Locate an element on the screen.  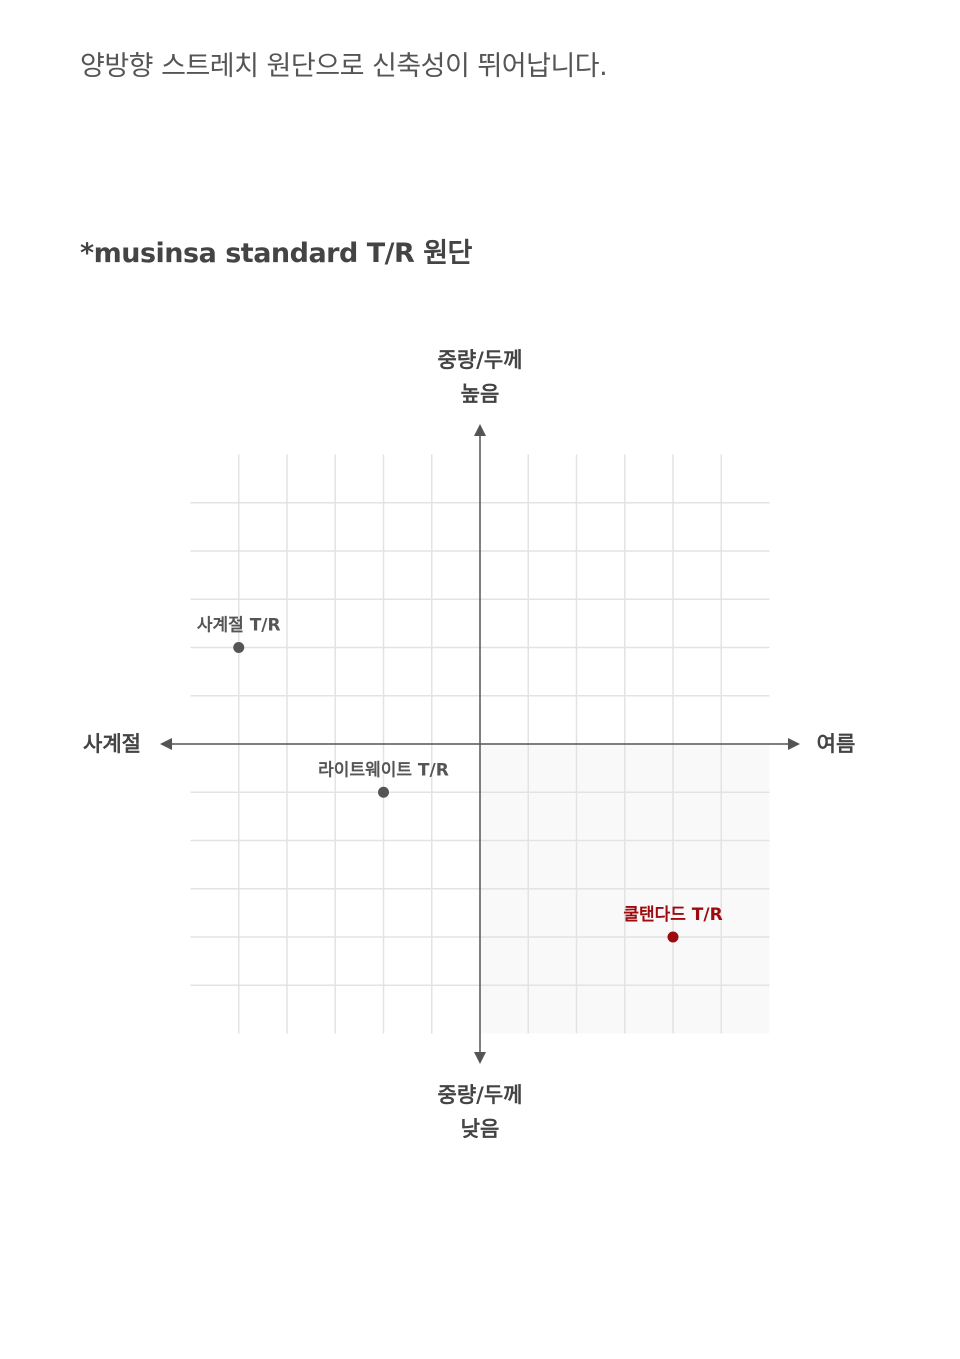
arrow-left-icon is located at coordinates (166, 744).